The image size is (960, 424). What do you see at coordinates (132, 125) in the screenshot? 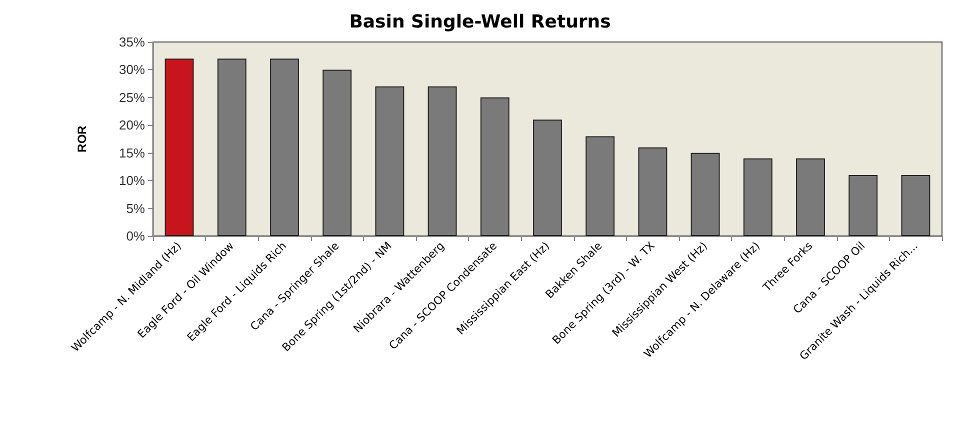
I see `y-tick-label: 20%` at bounding box center [132, 125].